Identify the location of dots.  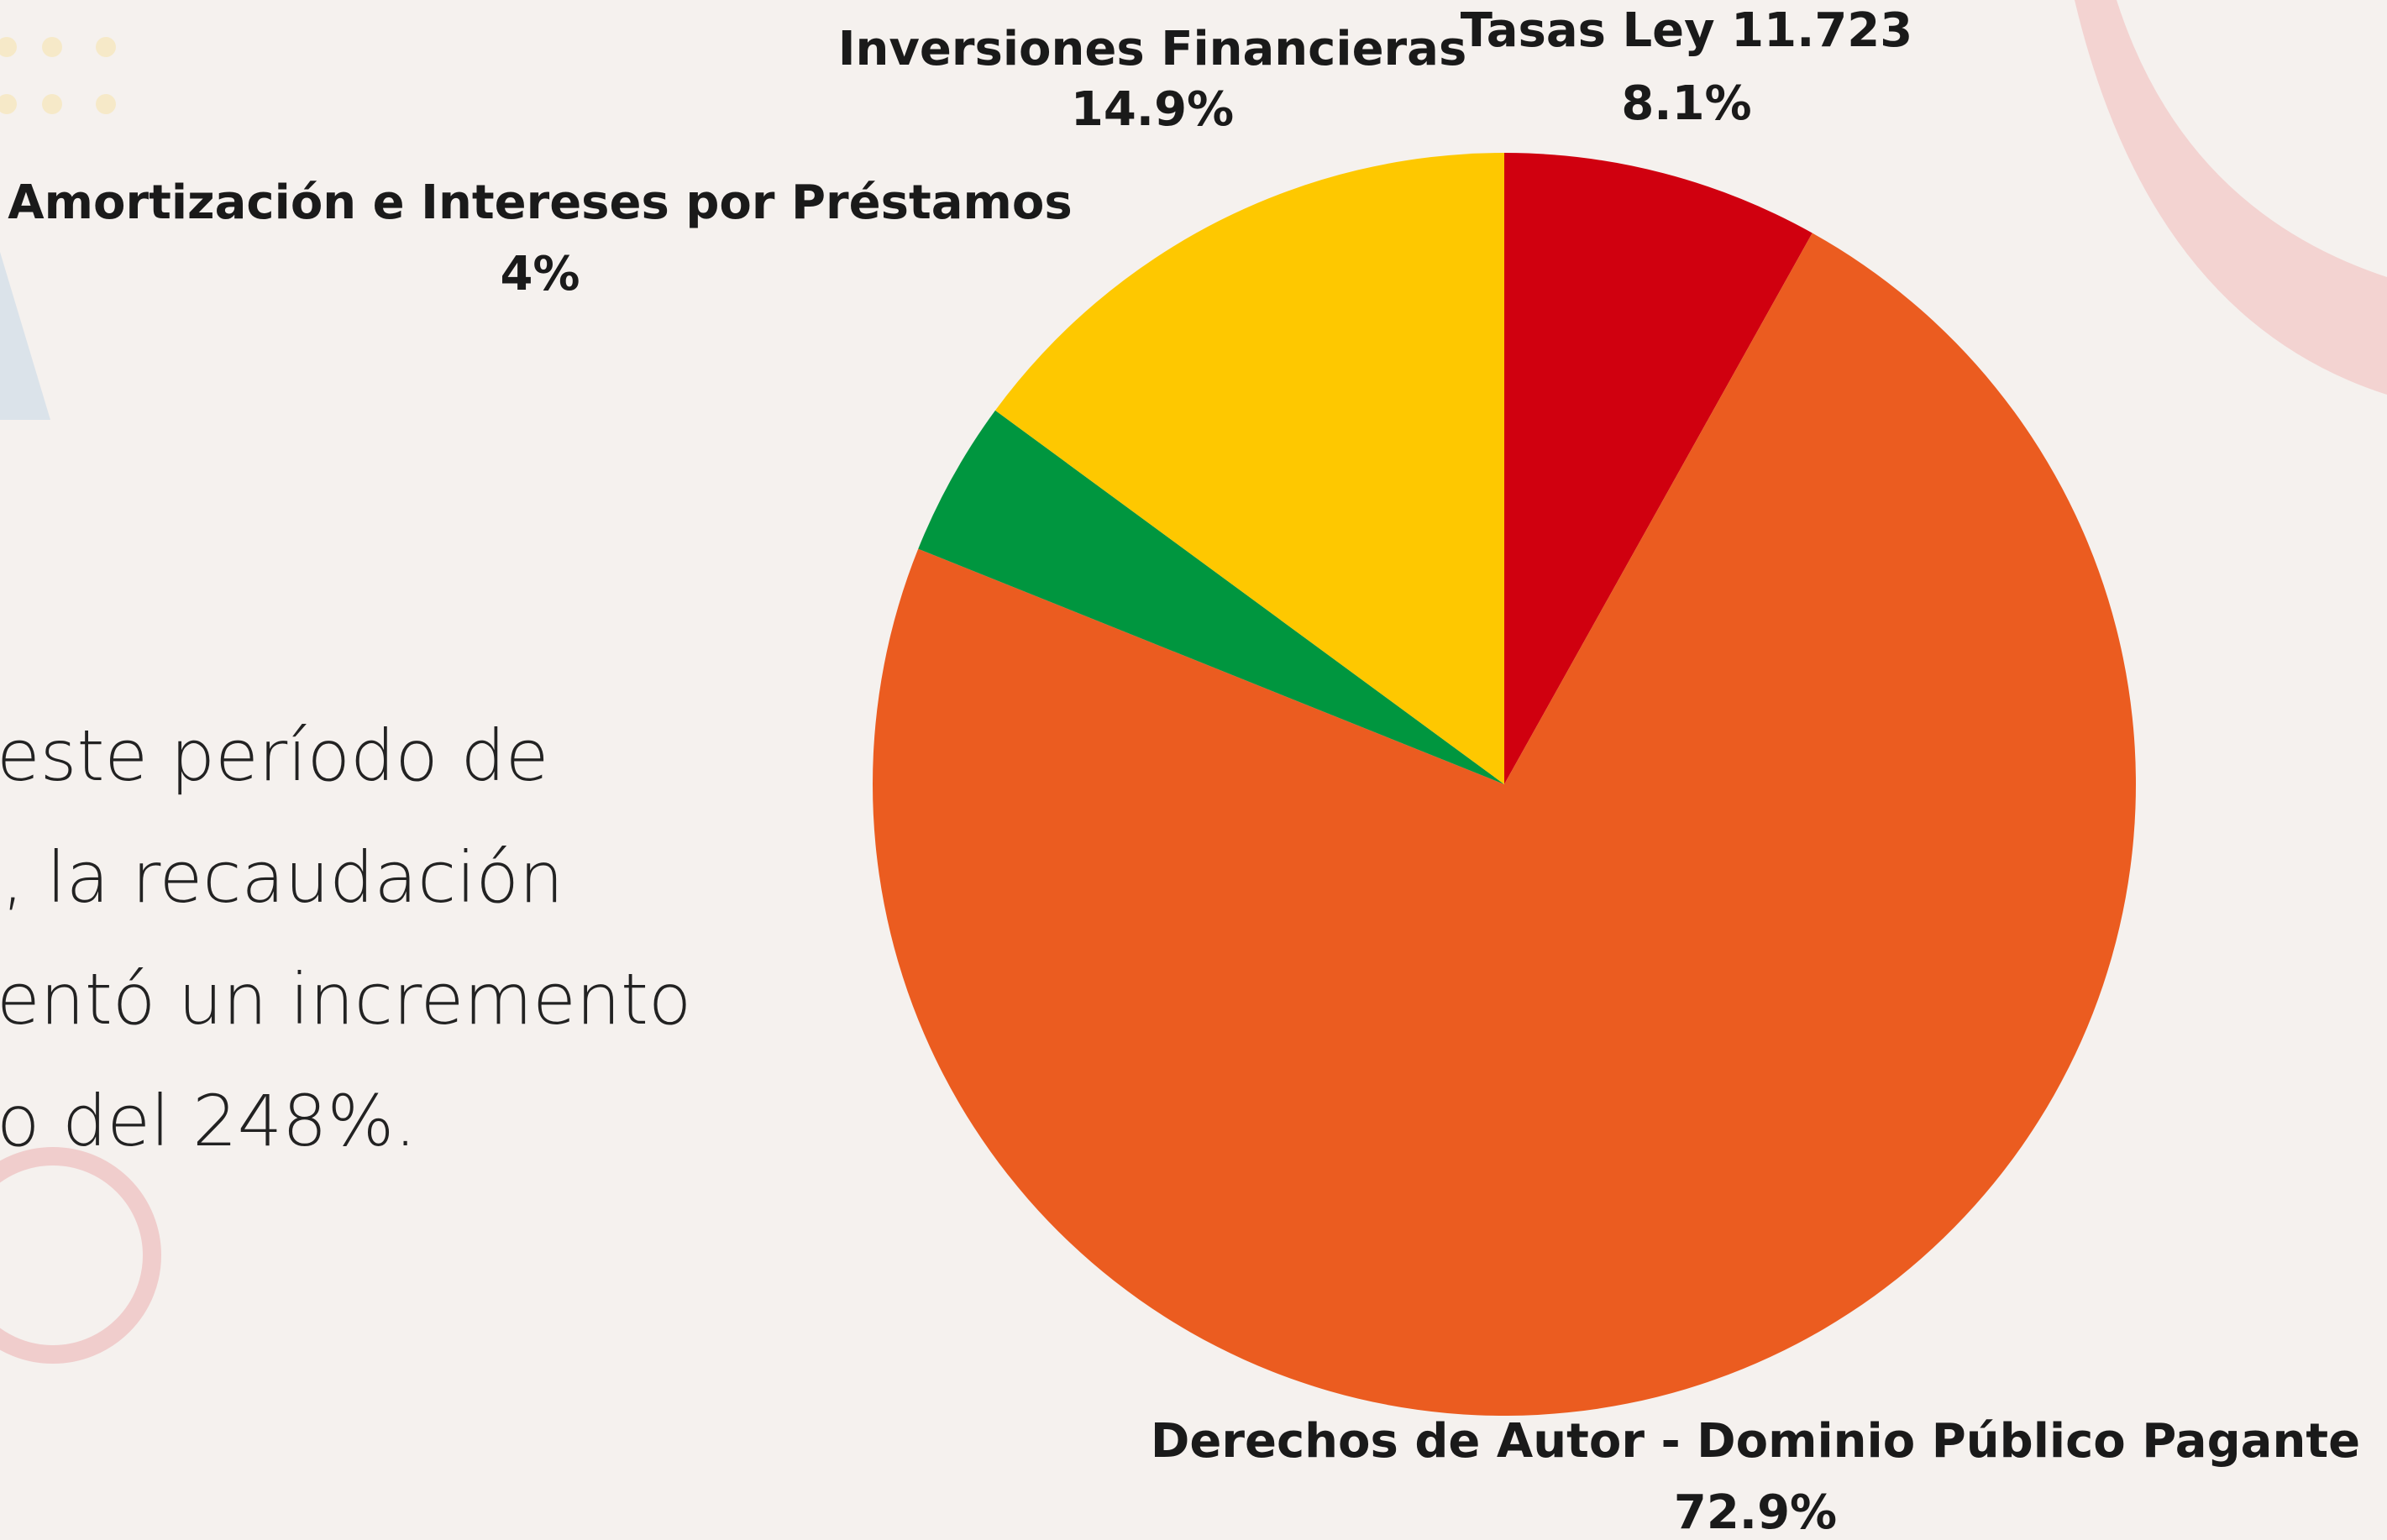
(58, 75).